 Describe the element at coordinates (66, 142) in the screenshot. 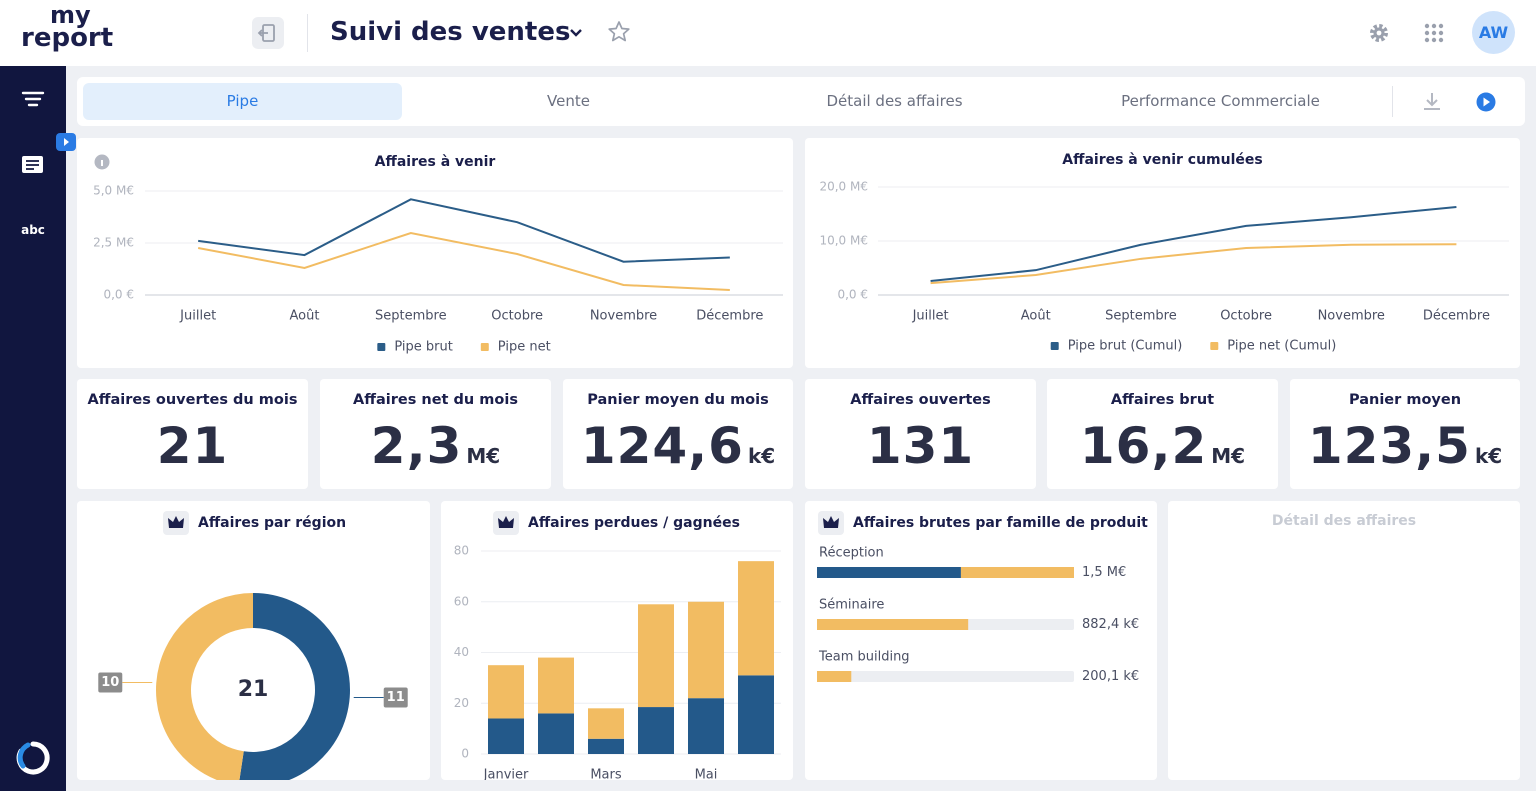

I see `expand-badge` at that location.